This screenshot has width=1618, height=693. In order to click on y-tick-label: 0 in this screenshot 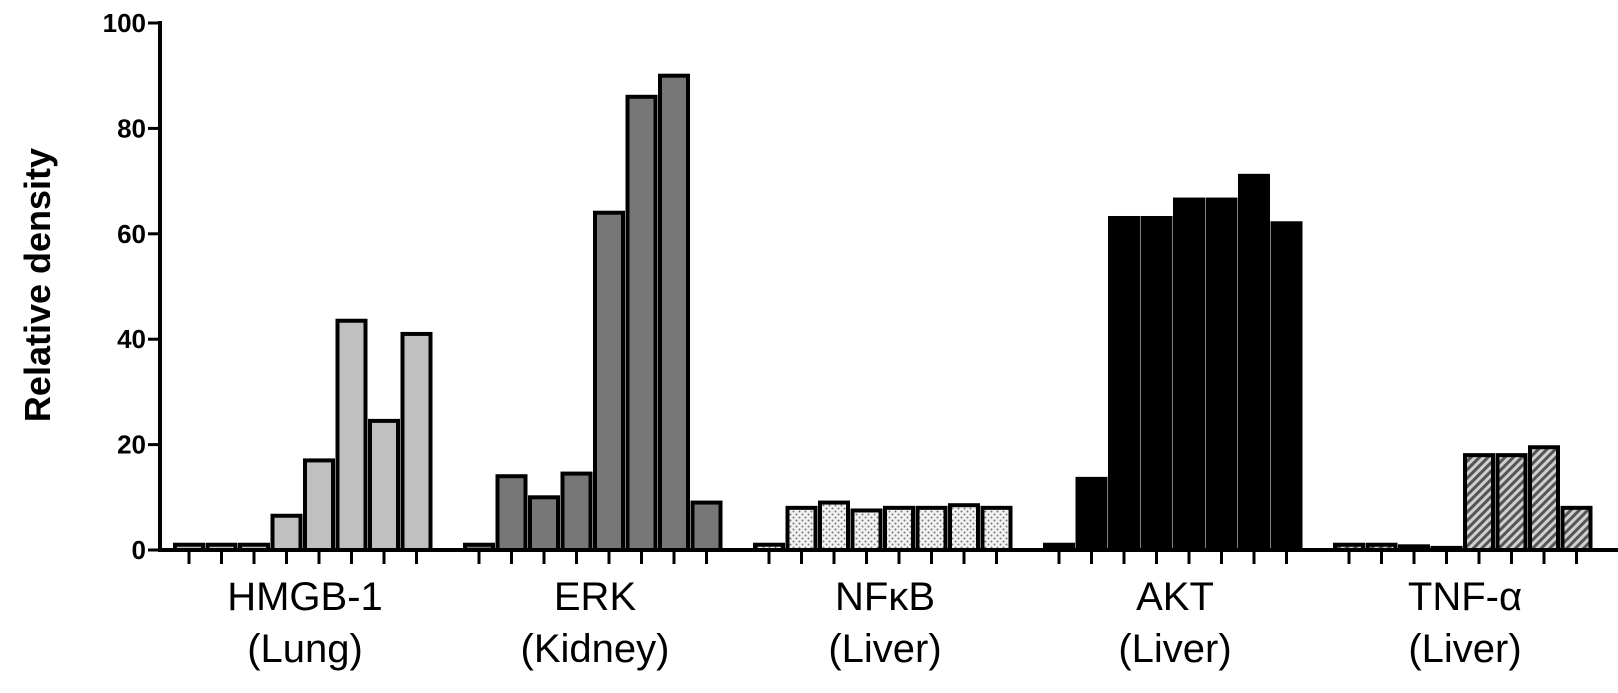, I will do `click(139, 550)`.